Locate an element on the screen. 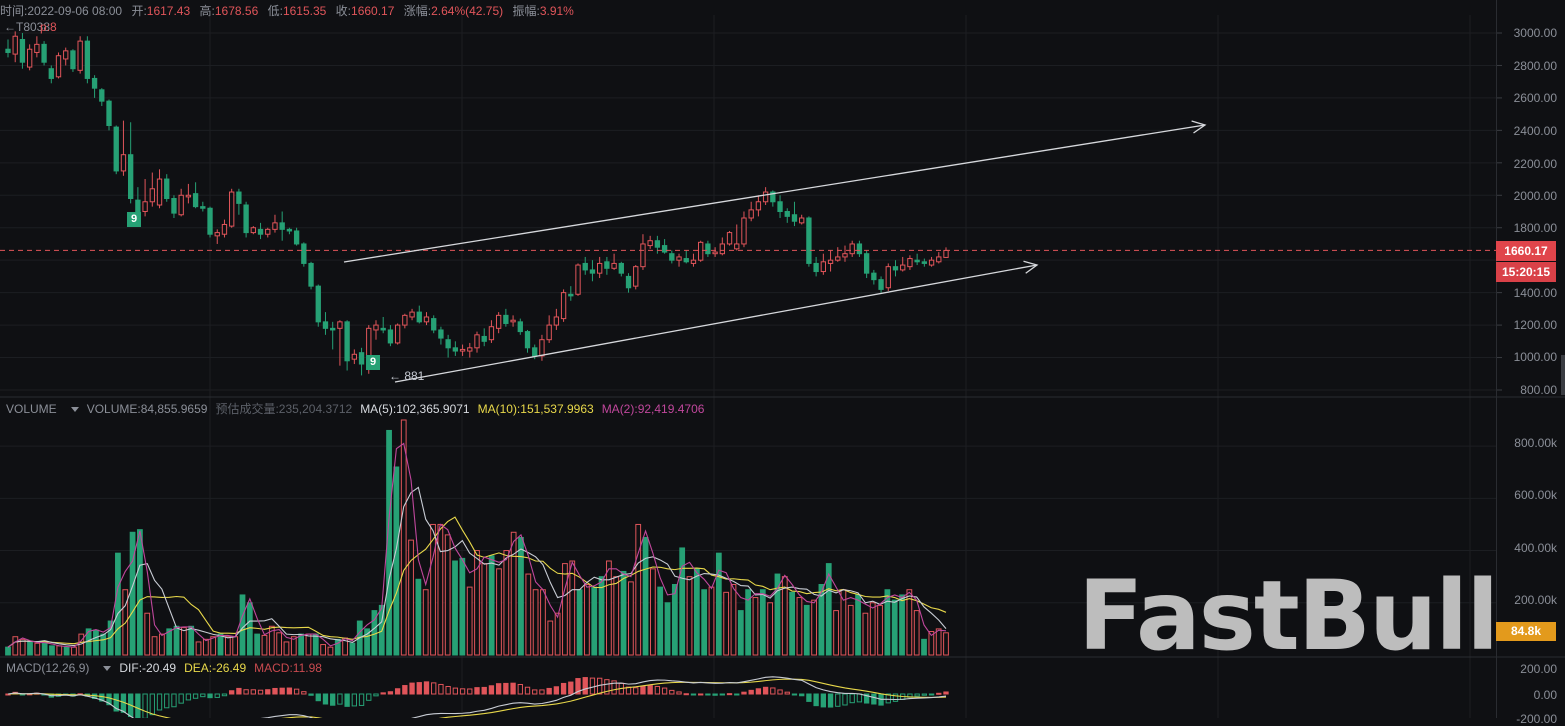 The image size is (1565, 726). volume-ma2: MA(2):92,419.4706 is located at coordinates (653, 409).